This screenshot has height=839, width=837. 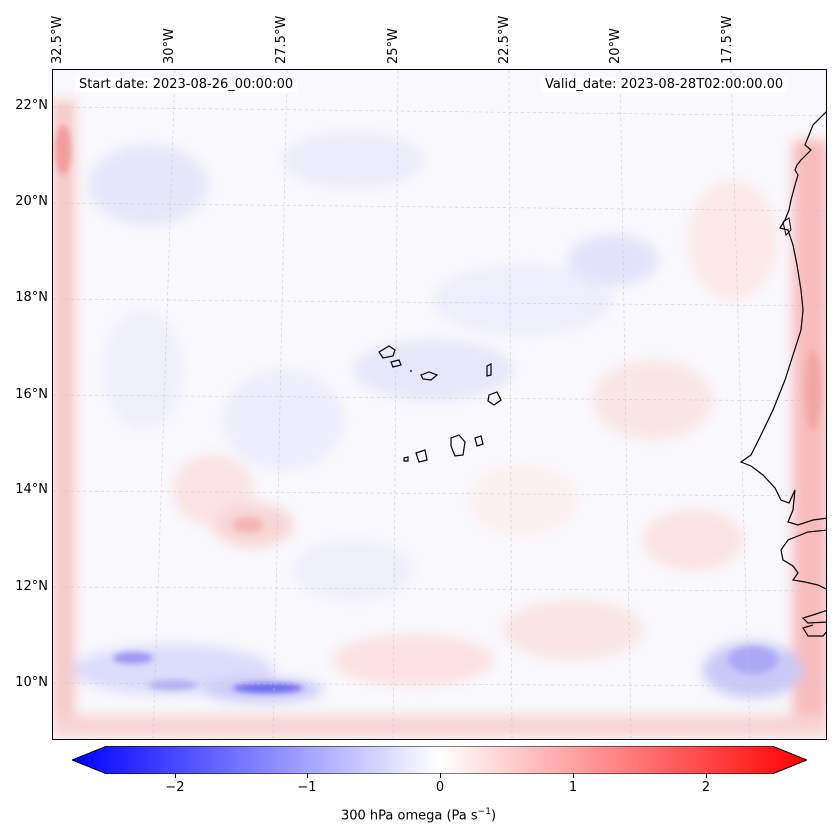 What do you see at coordinates (727, 39) in the screenshot?
I see `lon-label-17-5w: 17.5°W` at bounding box center [727, 39].